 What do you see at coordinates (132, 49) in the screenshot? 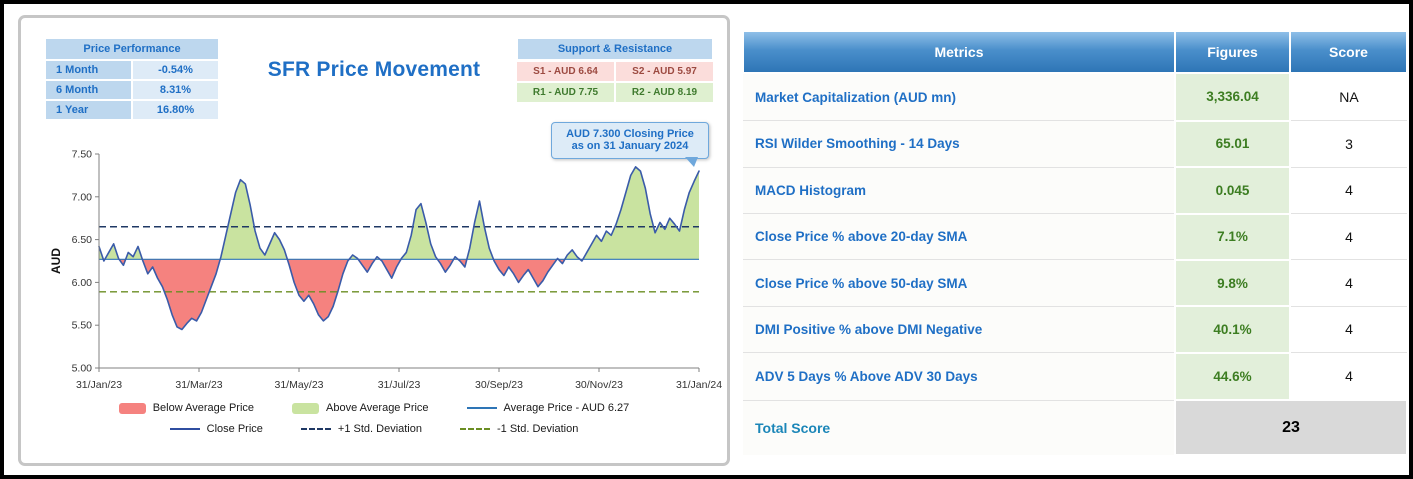
I see `price-performance-title: Price Performance` at bounding box center [132, 49].